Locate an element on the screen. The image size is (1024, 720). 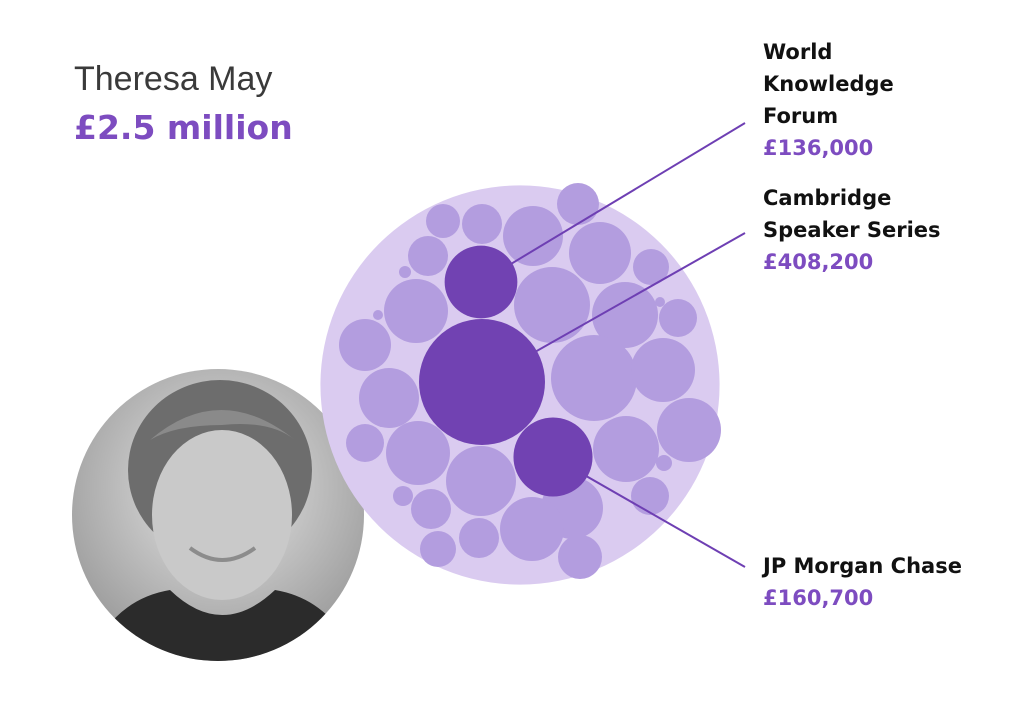
bubble-label: Cambridge Speaker Series £408,200 is located at coordinates (863, 230).